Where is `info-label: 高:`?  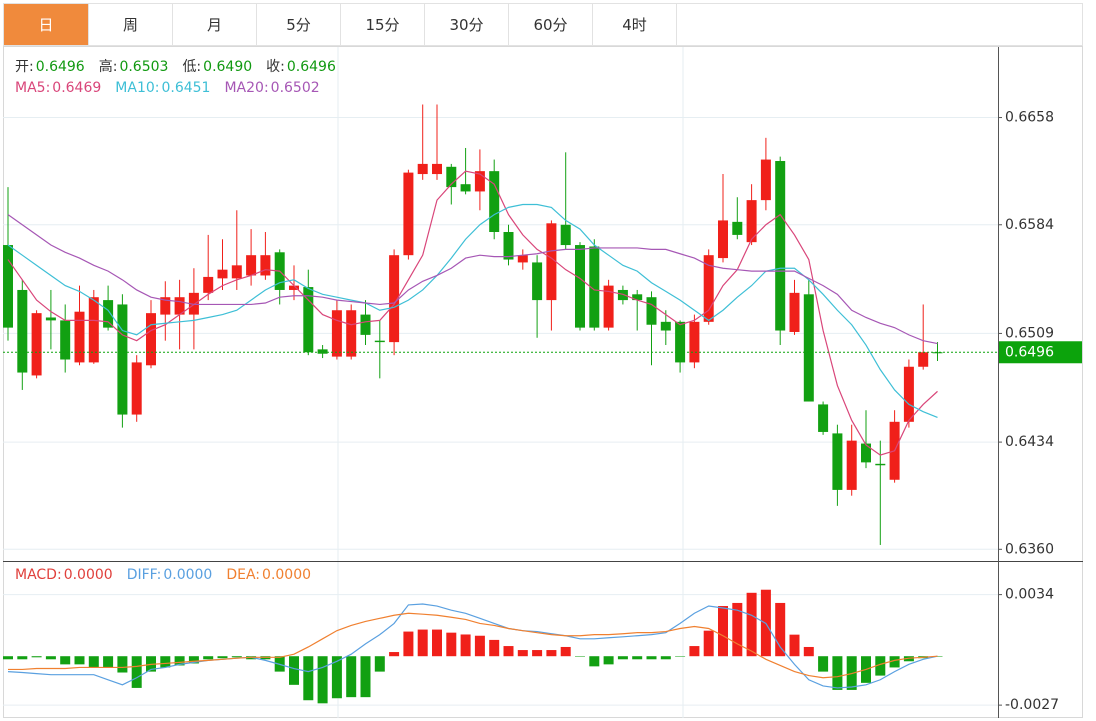
info-label: 高: is located at coordinates (108, 66).